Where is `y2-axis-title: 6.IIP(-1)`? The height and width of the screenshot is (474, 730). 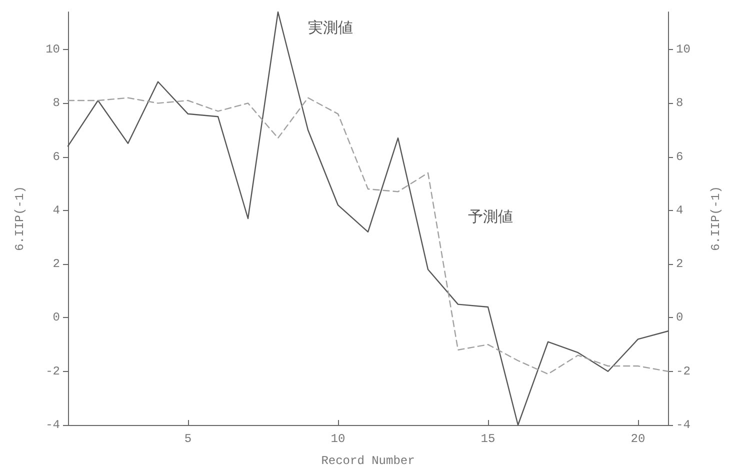 y2-axis-title: 6.IIP(-1) is located at coordinates (716, 218).